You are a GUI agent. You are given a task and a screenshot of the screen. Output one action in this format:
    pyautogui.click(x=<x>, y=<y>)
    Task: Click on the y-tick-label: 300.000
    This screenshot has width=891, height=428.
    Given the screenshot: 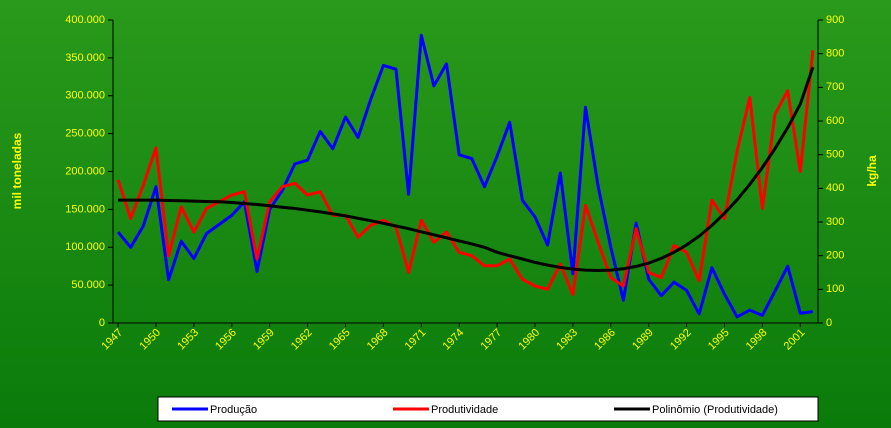 What is the action you would take?
    pyautogui.click(x=85, y=96)
    